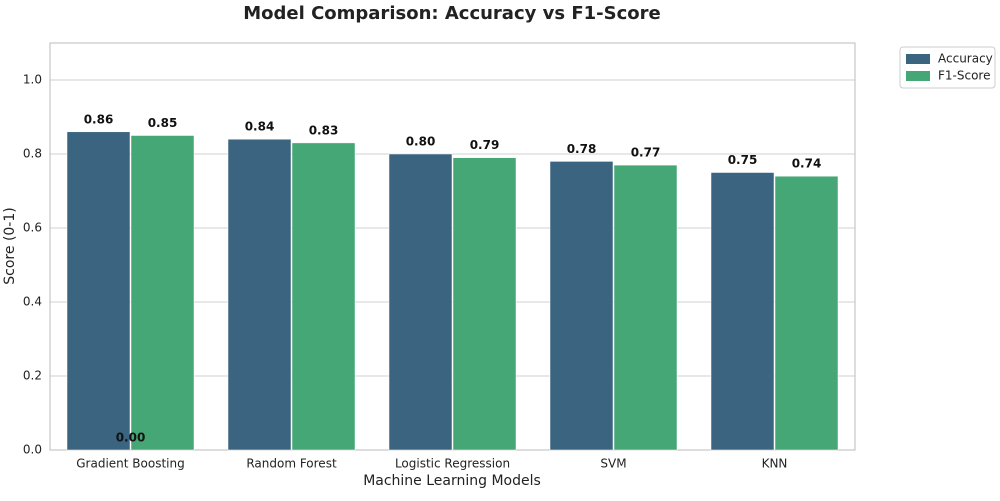 This screenshot has height=501, width=1000. I want to click on y-tick-label: 1.0, so click(32, 80).